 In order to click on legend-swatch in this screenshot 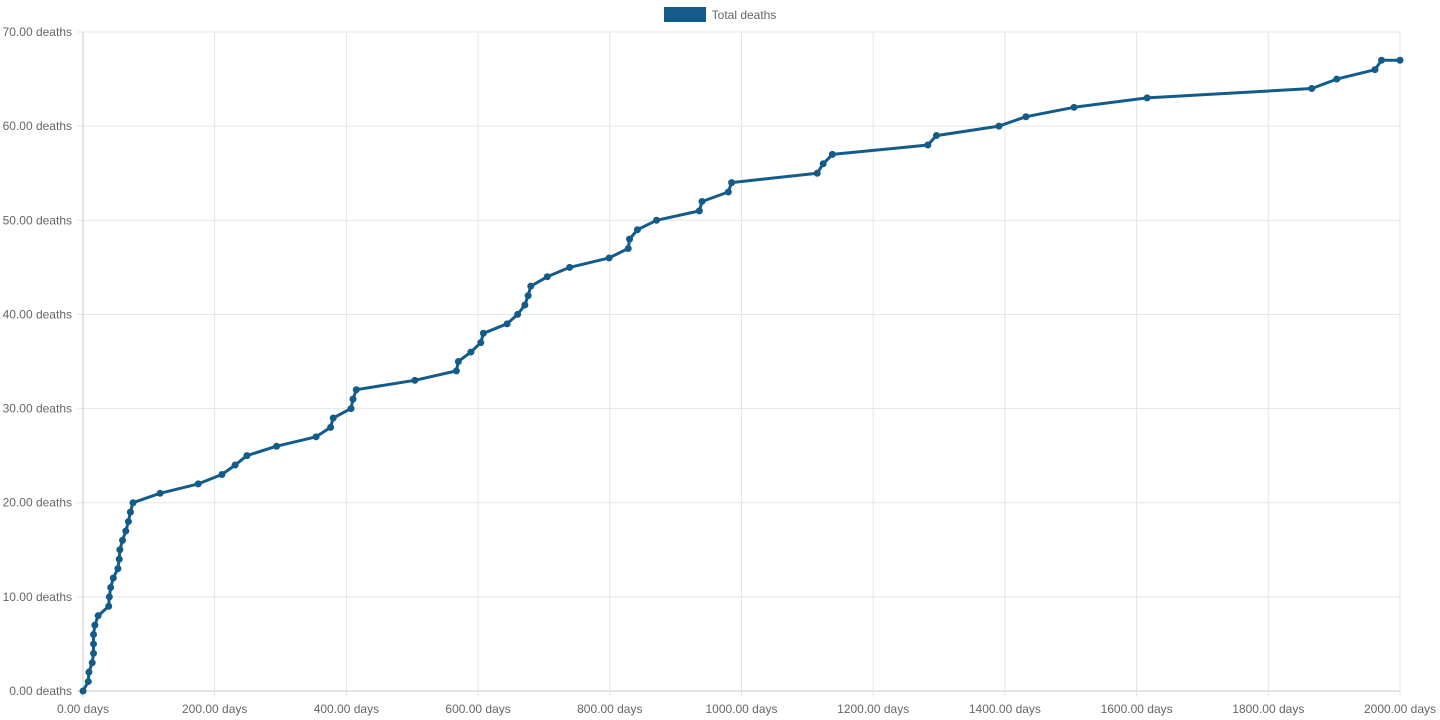, I will do `click(684, 14)`.